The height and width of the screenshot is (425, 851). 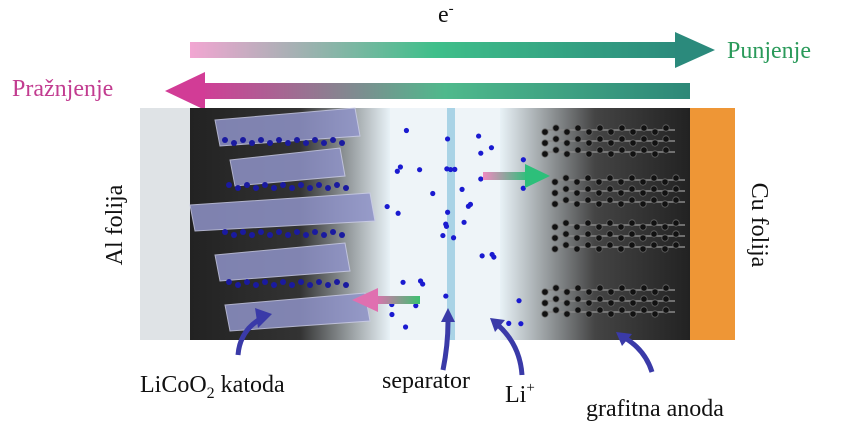 What do you see at coordinates (452, 50) in the screenshot?
I see `charge-arrow` at bounding box center [452, 50].